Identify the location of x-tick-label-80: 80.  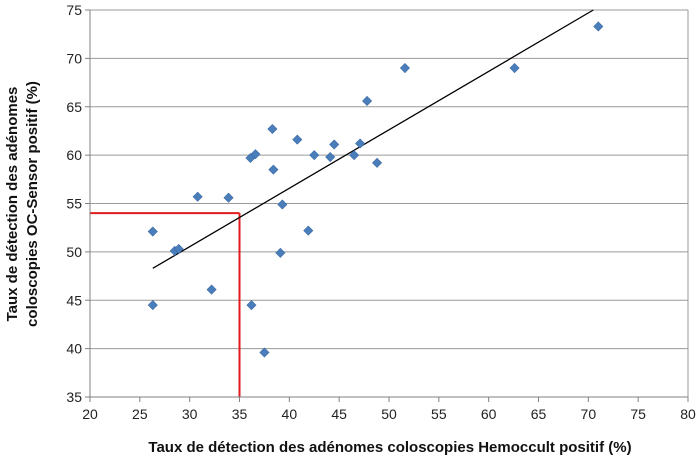
(688, 414).